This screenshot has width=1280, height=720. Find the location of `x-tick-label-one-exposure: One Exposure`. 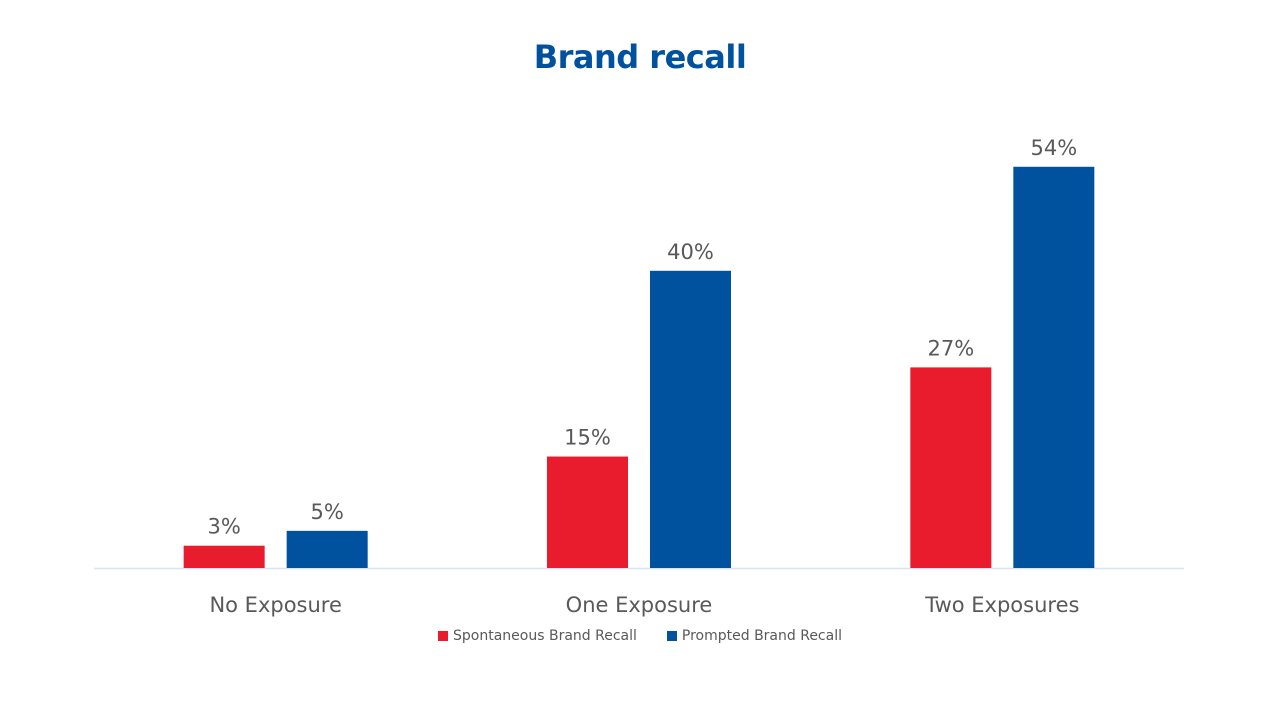

x-tick-label-one-exposure: One Exposure is located at coordinates (639, 605).